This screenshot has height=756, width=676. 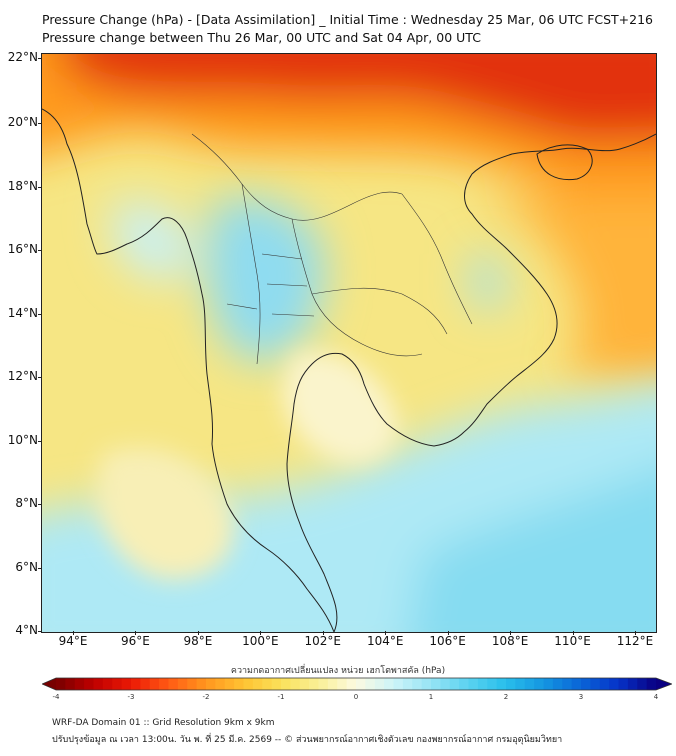 What do you see at coordinates (152, 240) in the screenshot?
I see `west-fall-area` at bounding box center [152, 240].